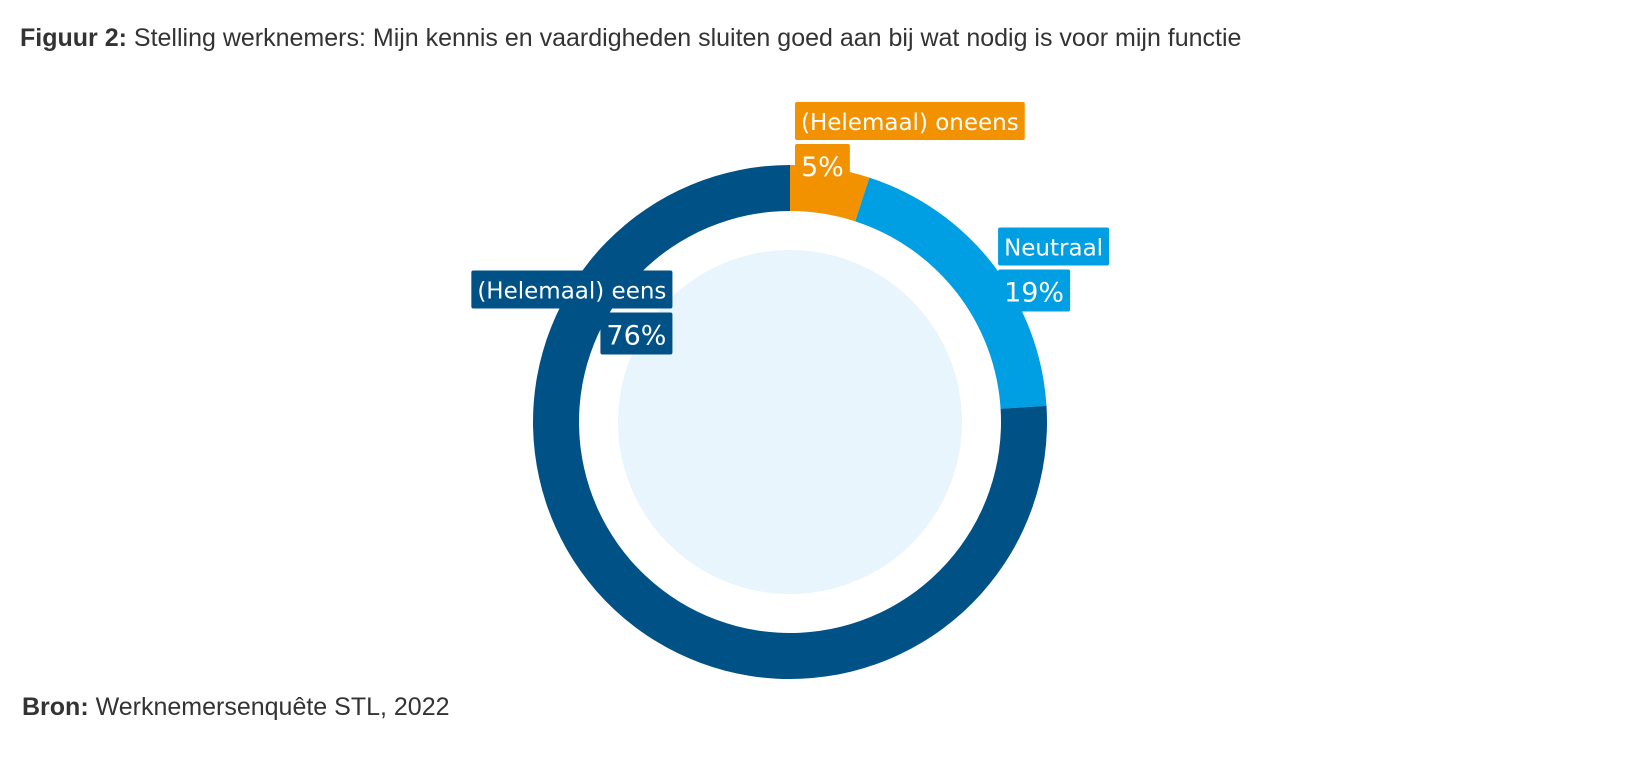 Image resolution: width=1628 pixels, height=760 pixels. Describe the element at coordinates (822, 167) in the screenshot. I see `slice-label-value-0: 5%` at that location.